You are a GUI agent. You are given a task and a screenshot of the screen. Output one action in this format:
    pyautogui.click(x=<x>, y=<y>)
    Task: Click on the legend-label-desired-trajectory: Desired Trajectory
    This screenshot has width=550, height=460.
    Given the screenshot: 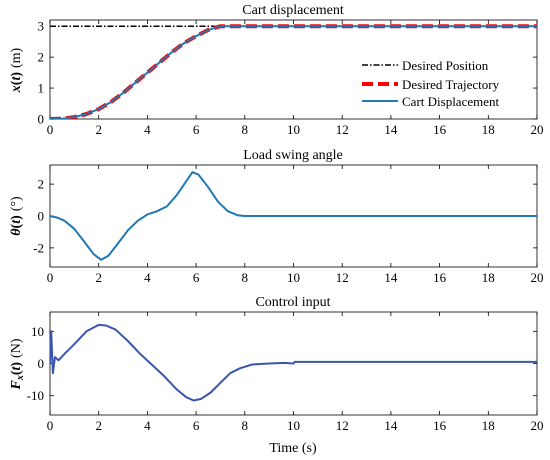 What is the action you would take?
    pyautogui.click(x=451, y=84)
    